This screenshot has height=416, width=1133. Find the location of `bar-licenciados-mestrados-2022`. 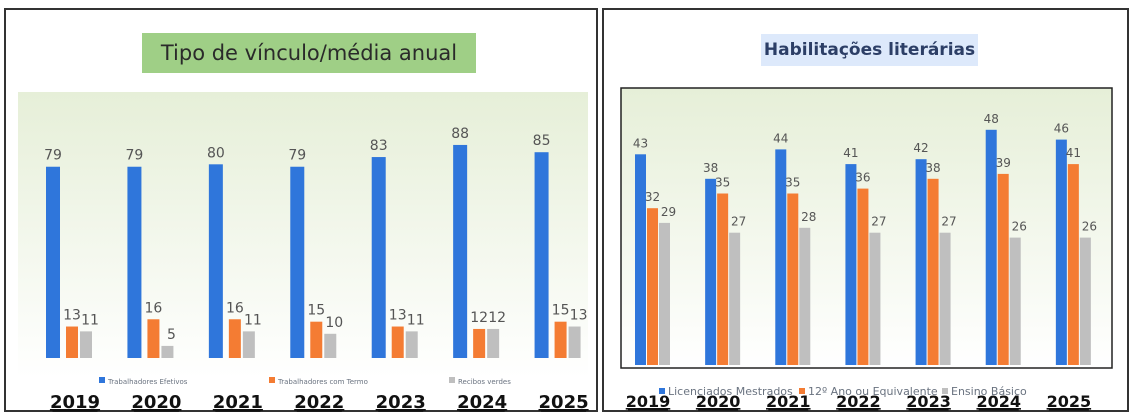

bar-licenciados-mestrados-2022 is located at coordinates (851, 264).